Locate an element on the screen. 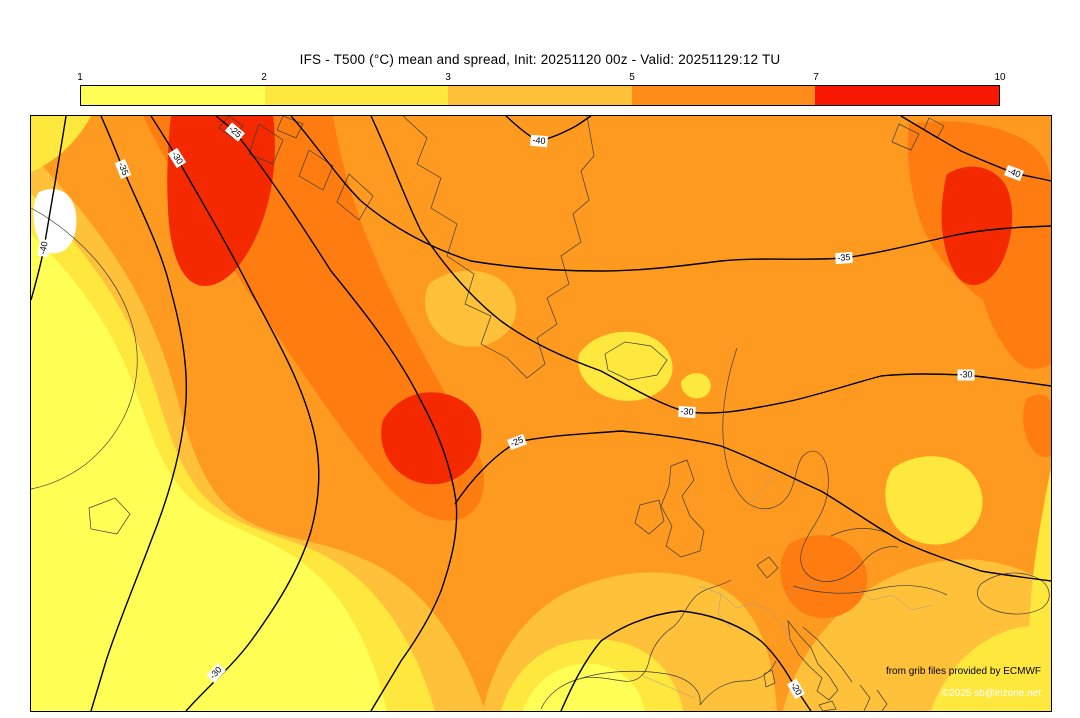  colorbar-ticks: 1 2 3 5 7 10 is located at coordinates (541, 78).